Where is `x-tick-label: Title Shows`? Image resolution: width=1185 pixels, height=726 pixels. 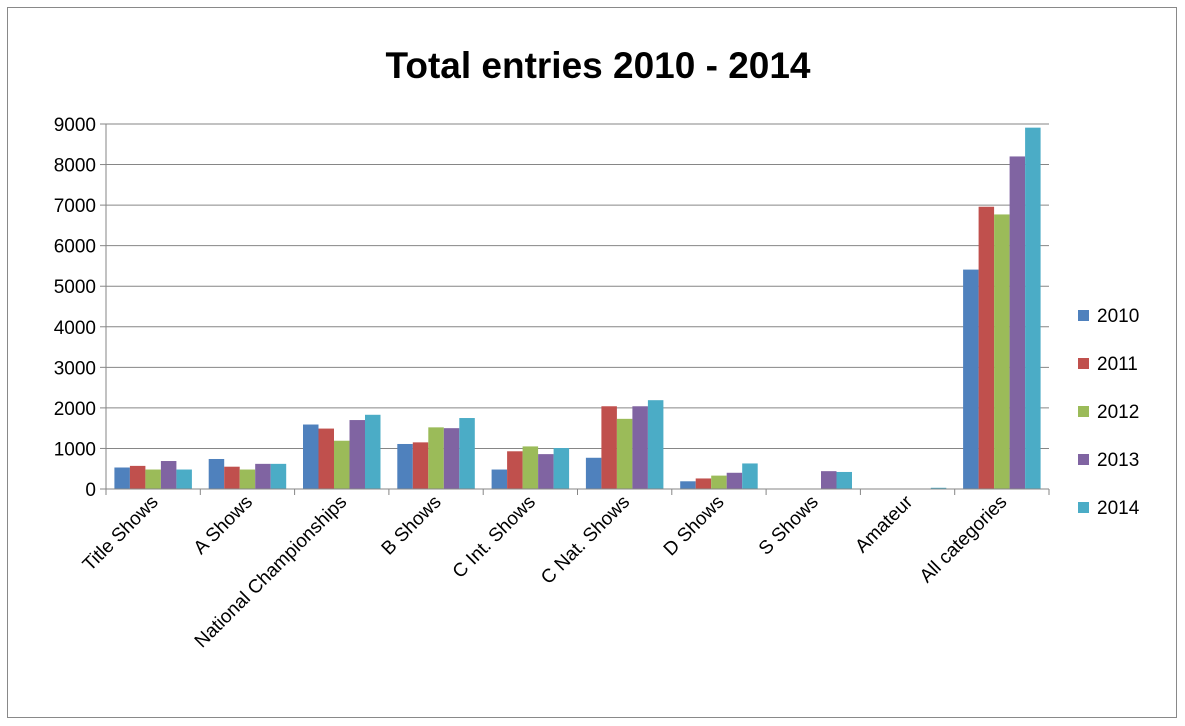
x-tick-label: Title Shows is located at coordinates (121, 534).